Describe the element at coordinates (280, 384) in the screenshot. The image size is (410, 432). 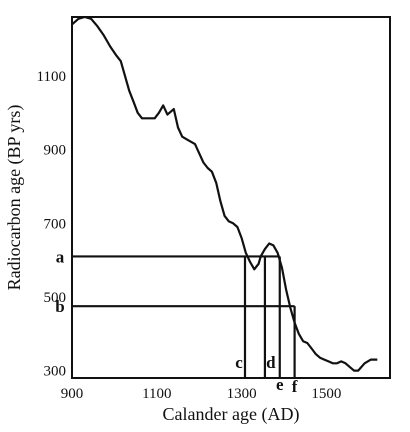
I see `marker-label-e: e` at that location.